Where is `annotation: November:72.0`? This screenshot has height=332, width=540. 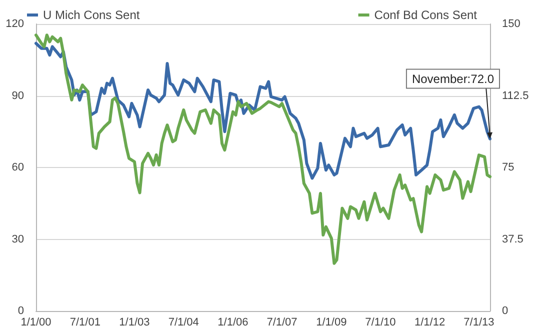 annotation: November:72.0 is located at coordinates (453, 79).